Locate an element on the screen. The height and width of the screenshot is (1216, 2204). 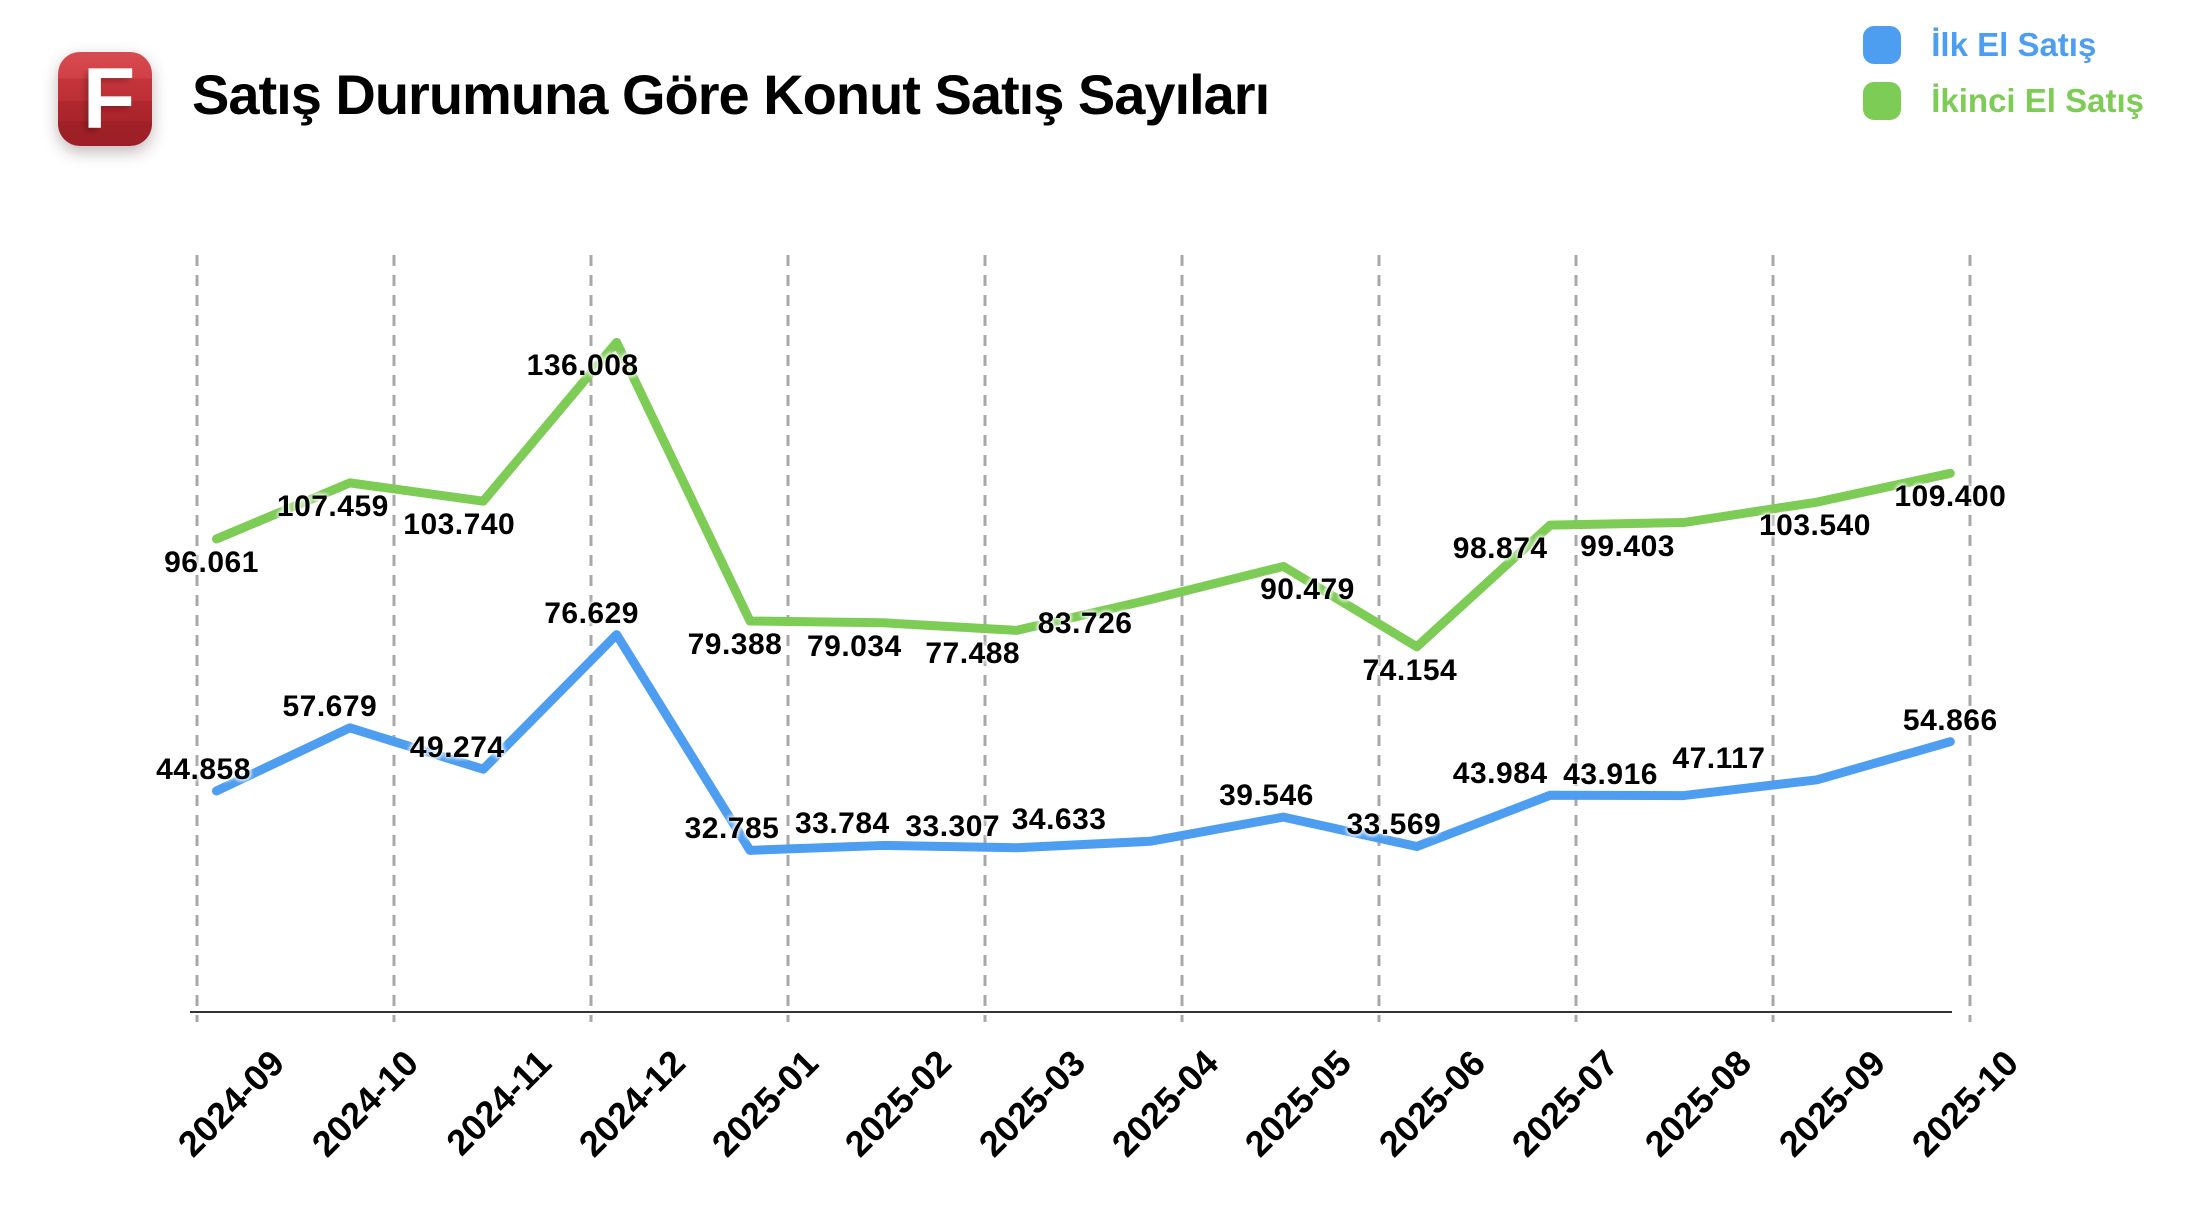
value-label: 33.307 is located at coordinates (953, 826).